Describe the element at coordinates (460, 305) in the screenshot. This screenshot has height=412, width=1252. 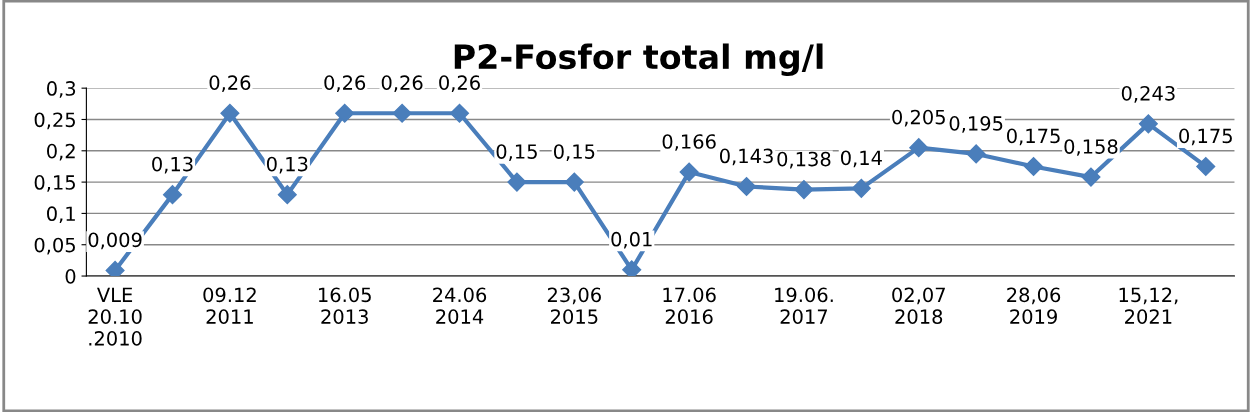
I see `x-tick-label: 24.06 2014` at that location.